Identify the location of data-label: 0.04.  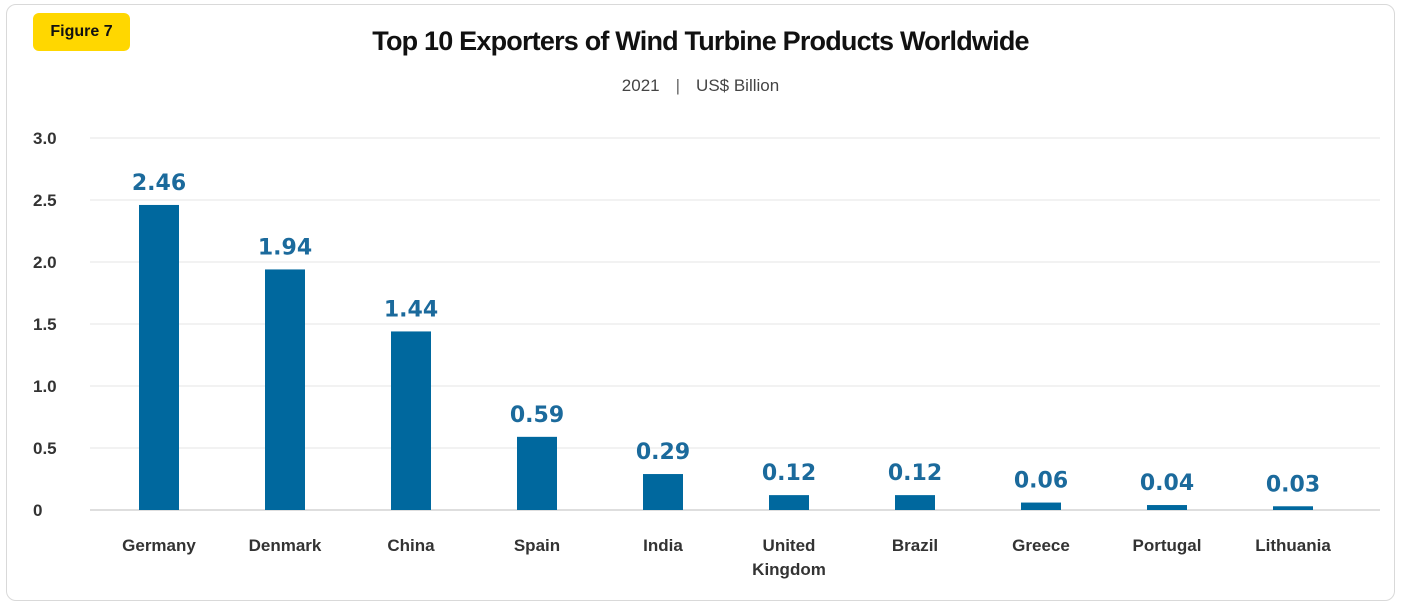
(1167, 483).